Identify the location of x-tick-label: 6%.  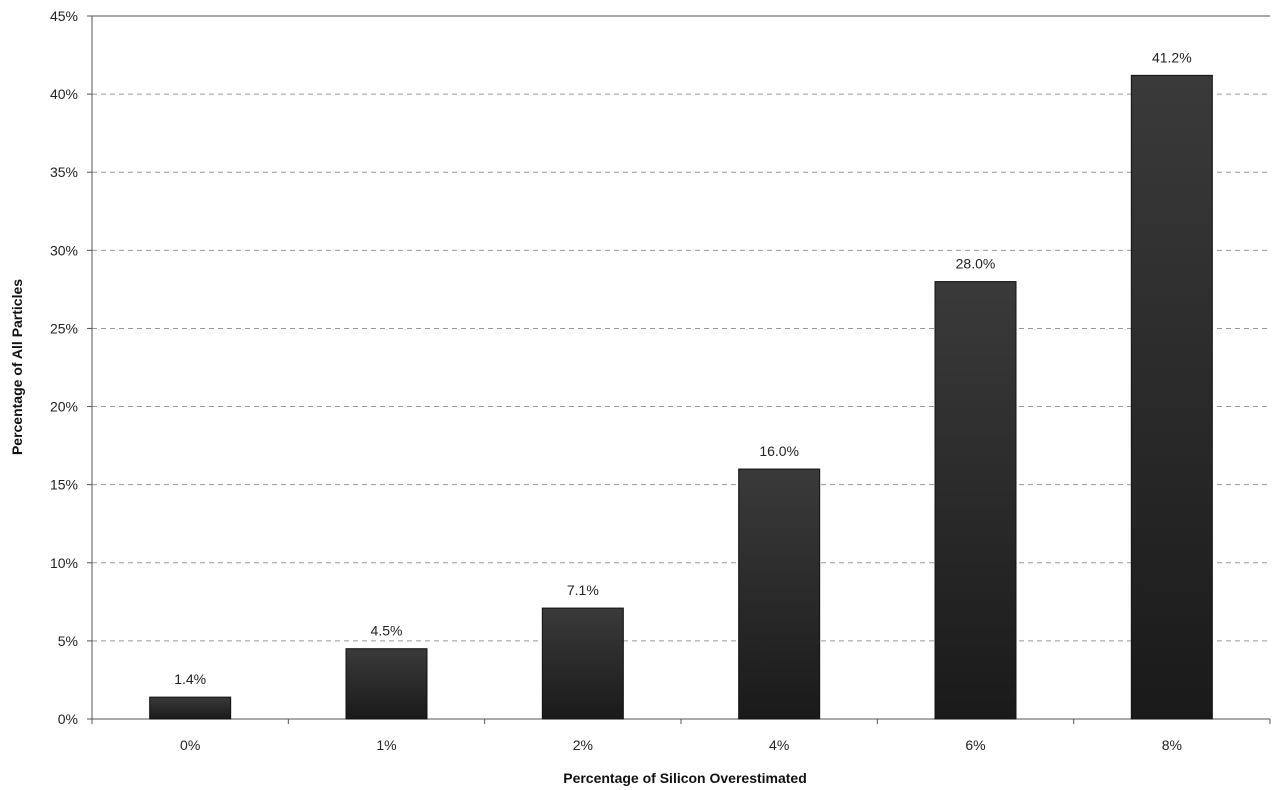
(975, 745).